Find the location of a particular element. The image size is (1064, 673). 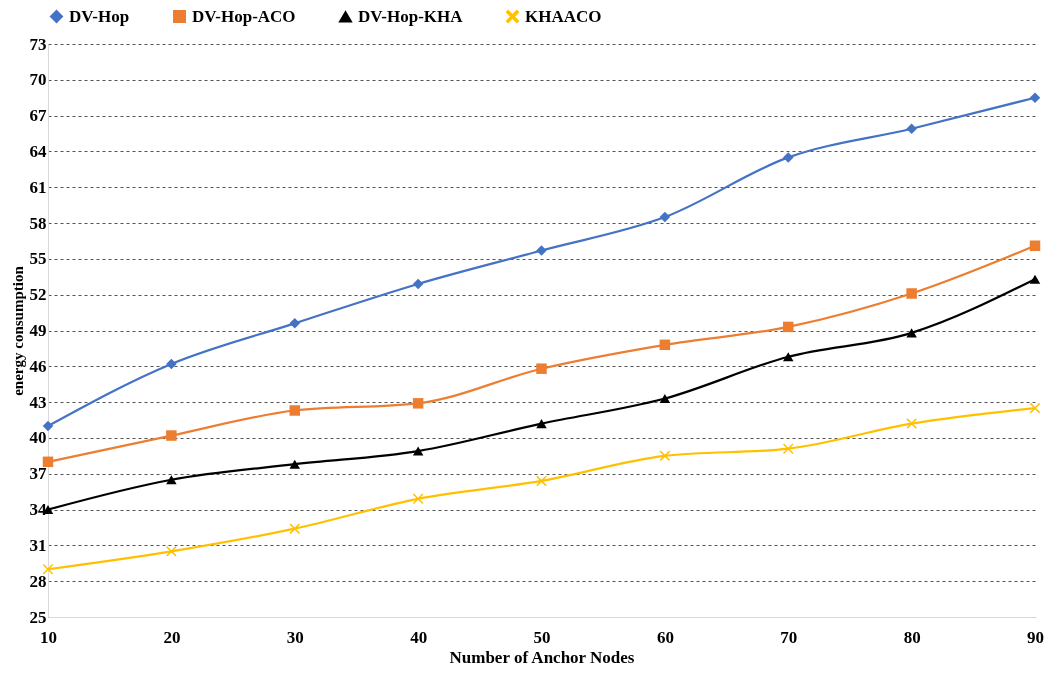

x-tick-label: 30 is located at coordinates (295, 637).